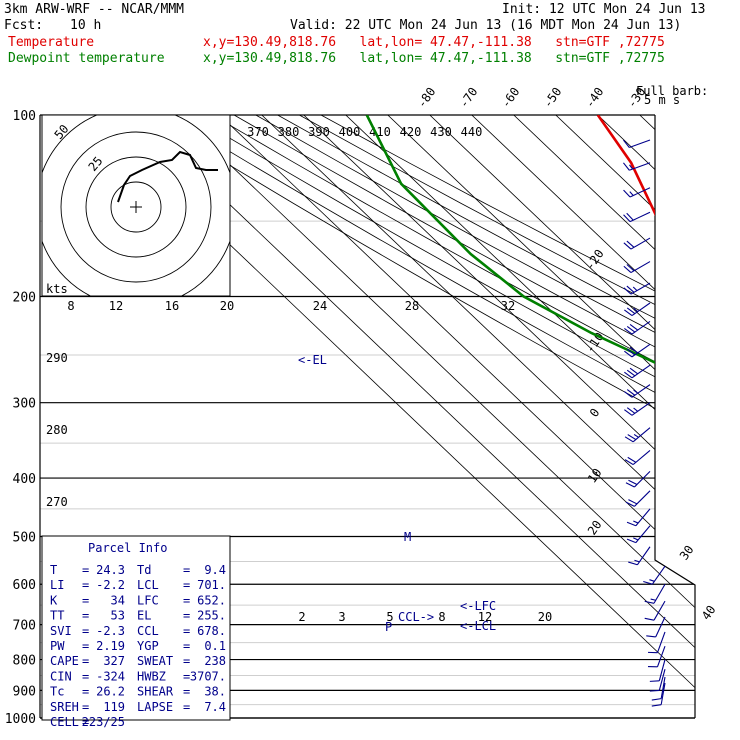 This screenshot has height=740, width=740. I want to click on parcel-param-value: 9.4, so click(215, 570).